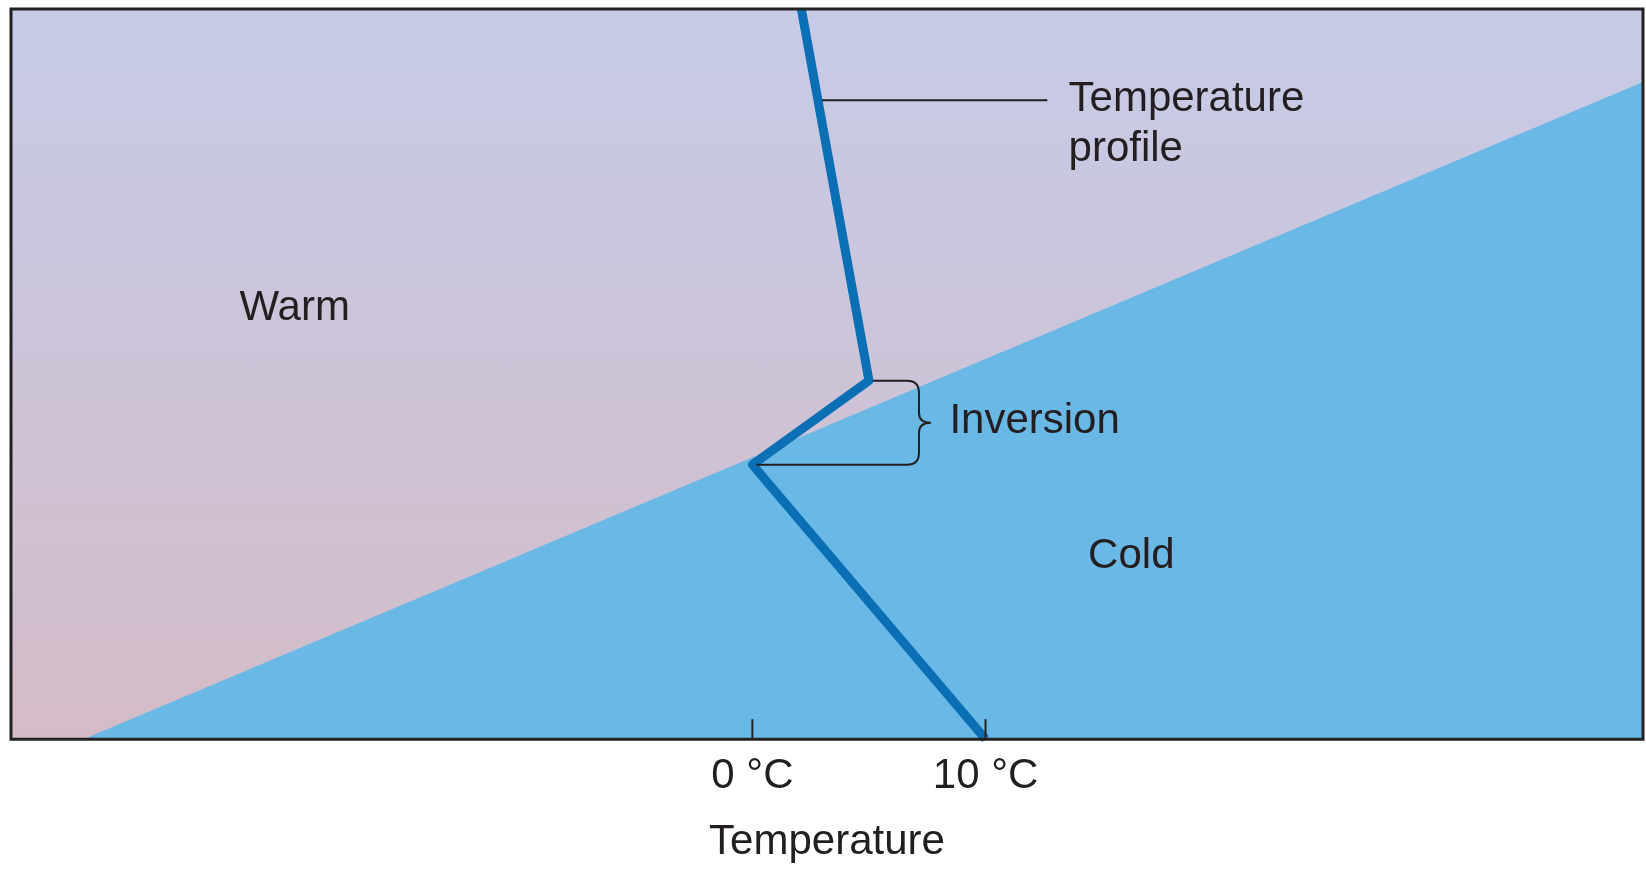  Describe the element at coordinates (752, 773) in the screenshot. I see `x-tick-label: 0 °C` at that location.